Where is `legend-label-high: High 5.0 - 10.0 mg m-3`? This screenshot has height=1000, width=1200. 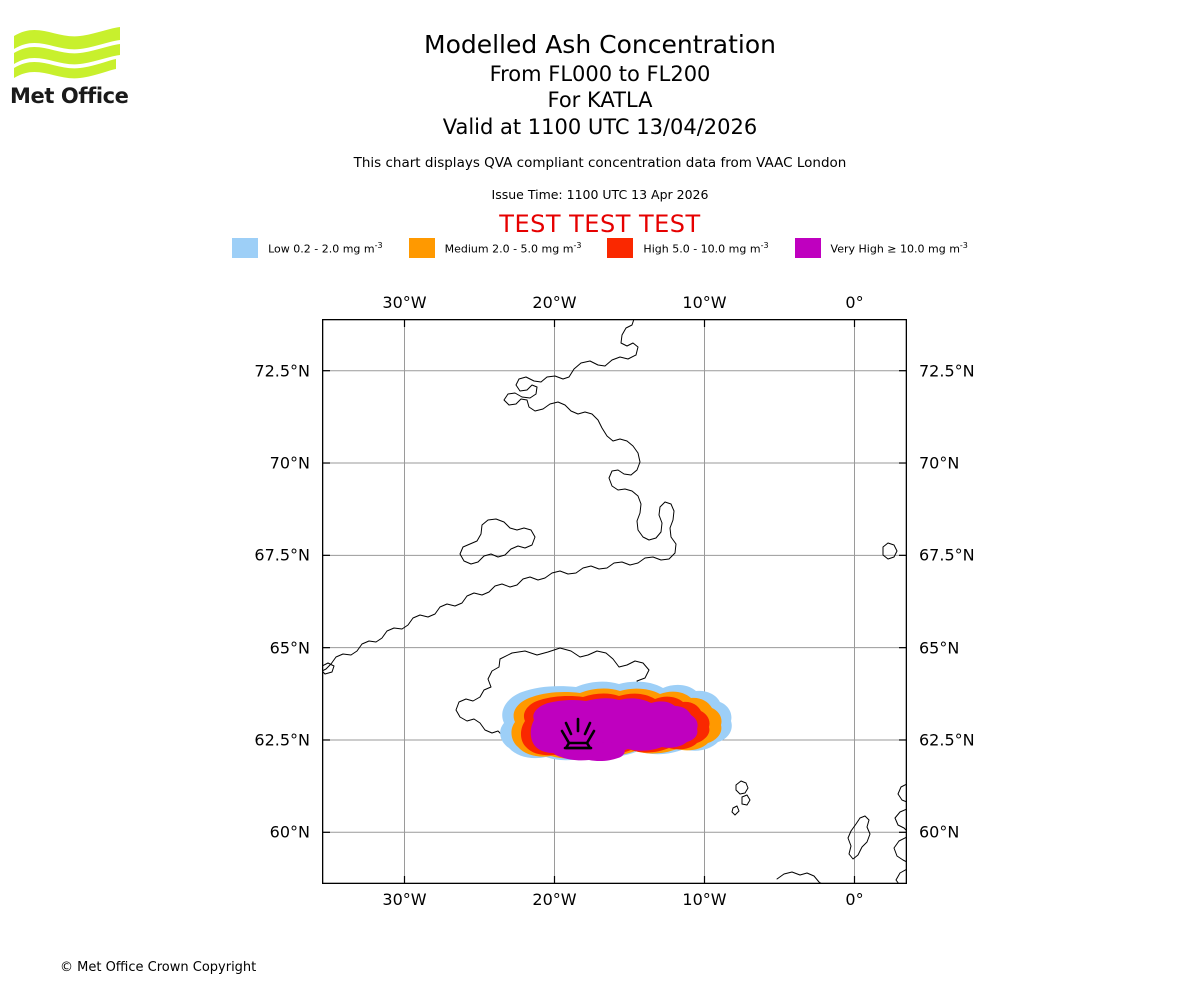
legend-label-high: High 5.0 - 10.0 mg m-3 is located at coordinates (706, 248).